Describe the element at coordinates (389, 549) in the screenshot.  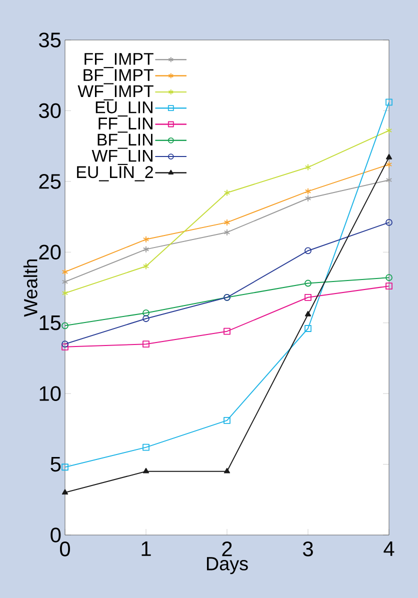
I see `x-tick-label: 4` at that location.